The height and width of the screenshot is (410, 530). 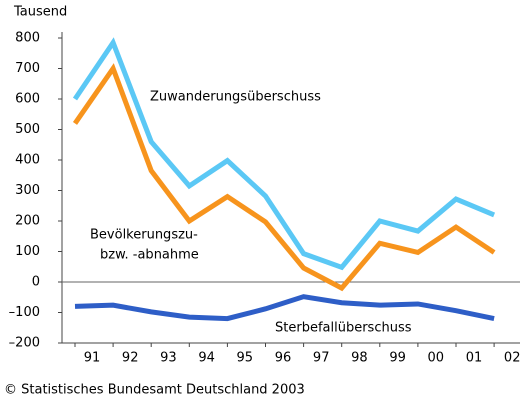 I want to click on x-tick-label: 91, so click(x=92, y=358).